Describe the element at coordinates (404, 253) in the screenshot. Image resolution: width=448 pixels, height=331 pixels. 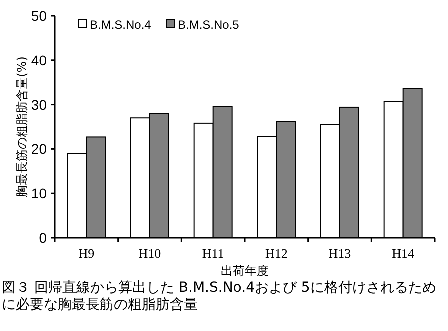
I see `x-tick-label: H14` at that location.